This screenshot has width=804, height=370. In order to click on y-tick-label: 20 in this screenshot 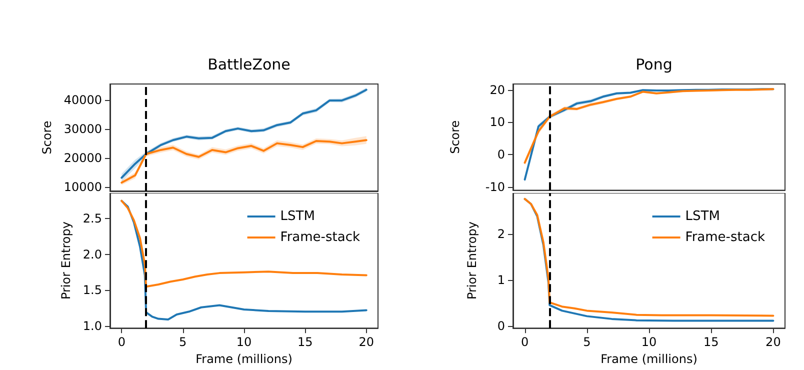, I will do `click(497, 89)`.